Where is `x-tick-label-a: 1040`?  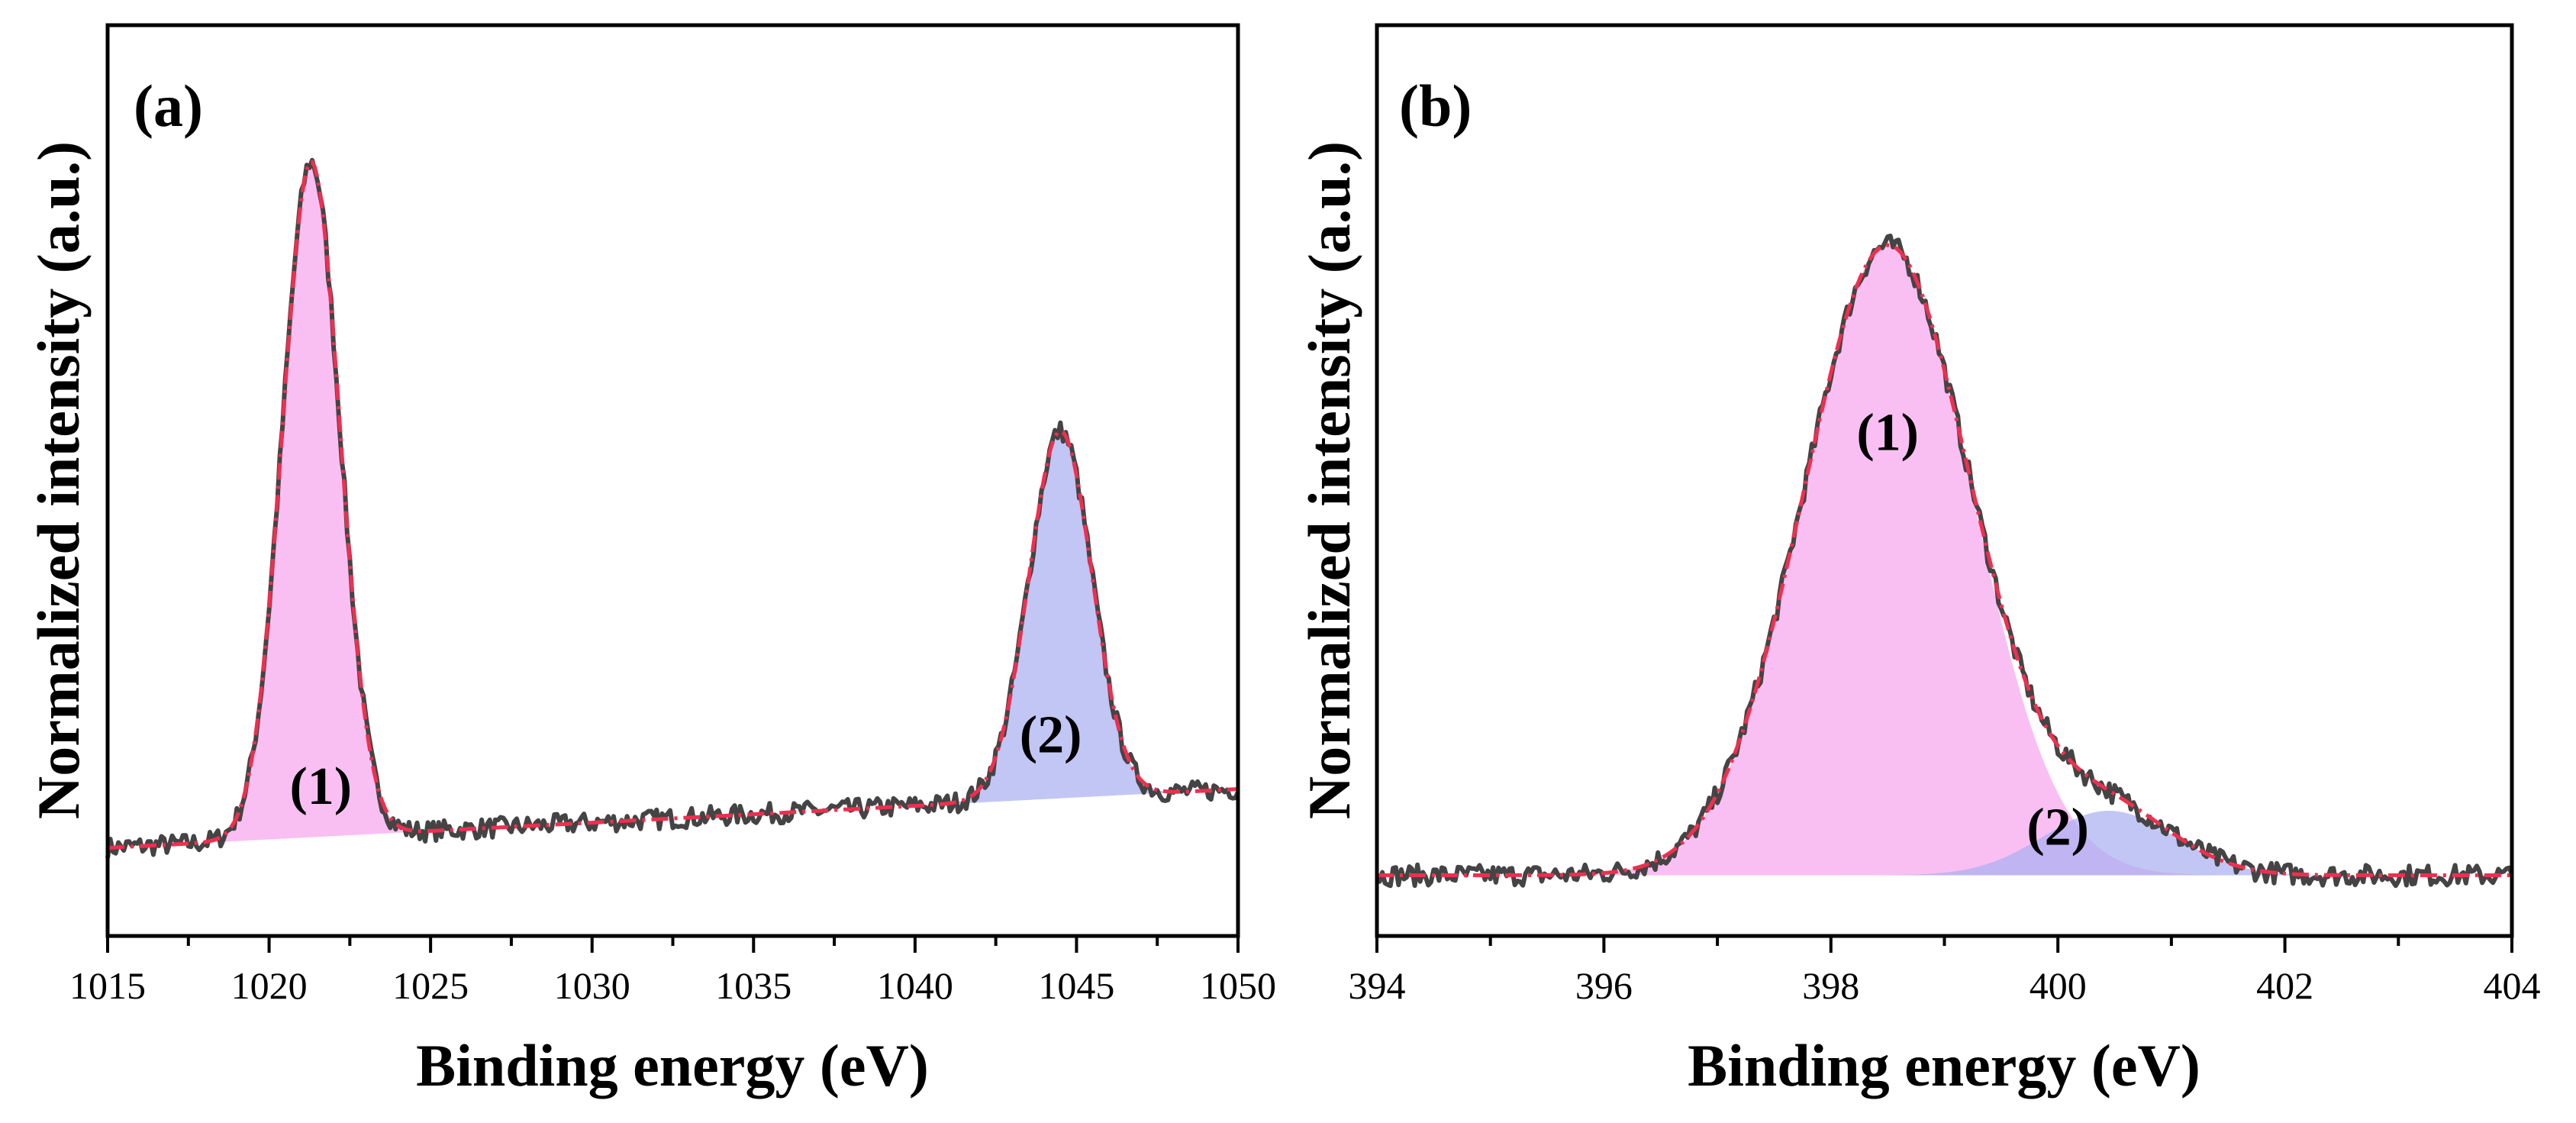
x-tick-label-a: 1040 is located at coordinates (915, 985).